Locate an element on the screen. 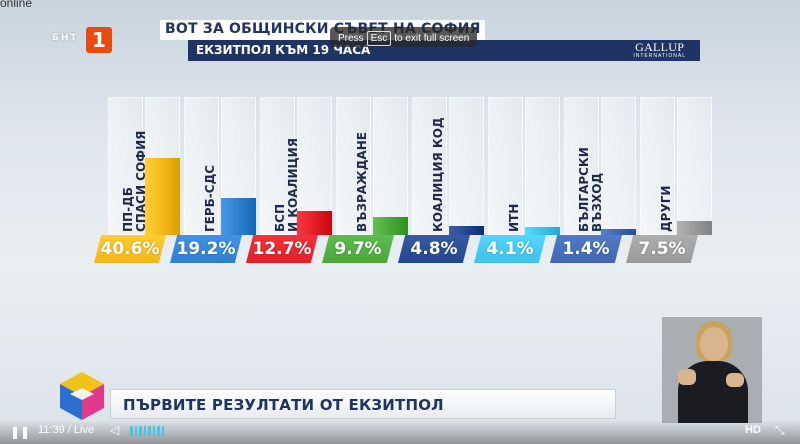 The image size is (800, 444). percent-label-0: 40.6% is located at coordinates (130, 249).